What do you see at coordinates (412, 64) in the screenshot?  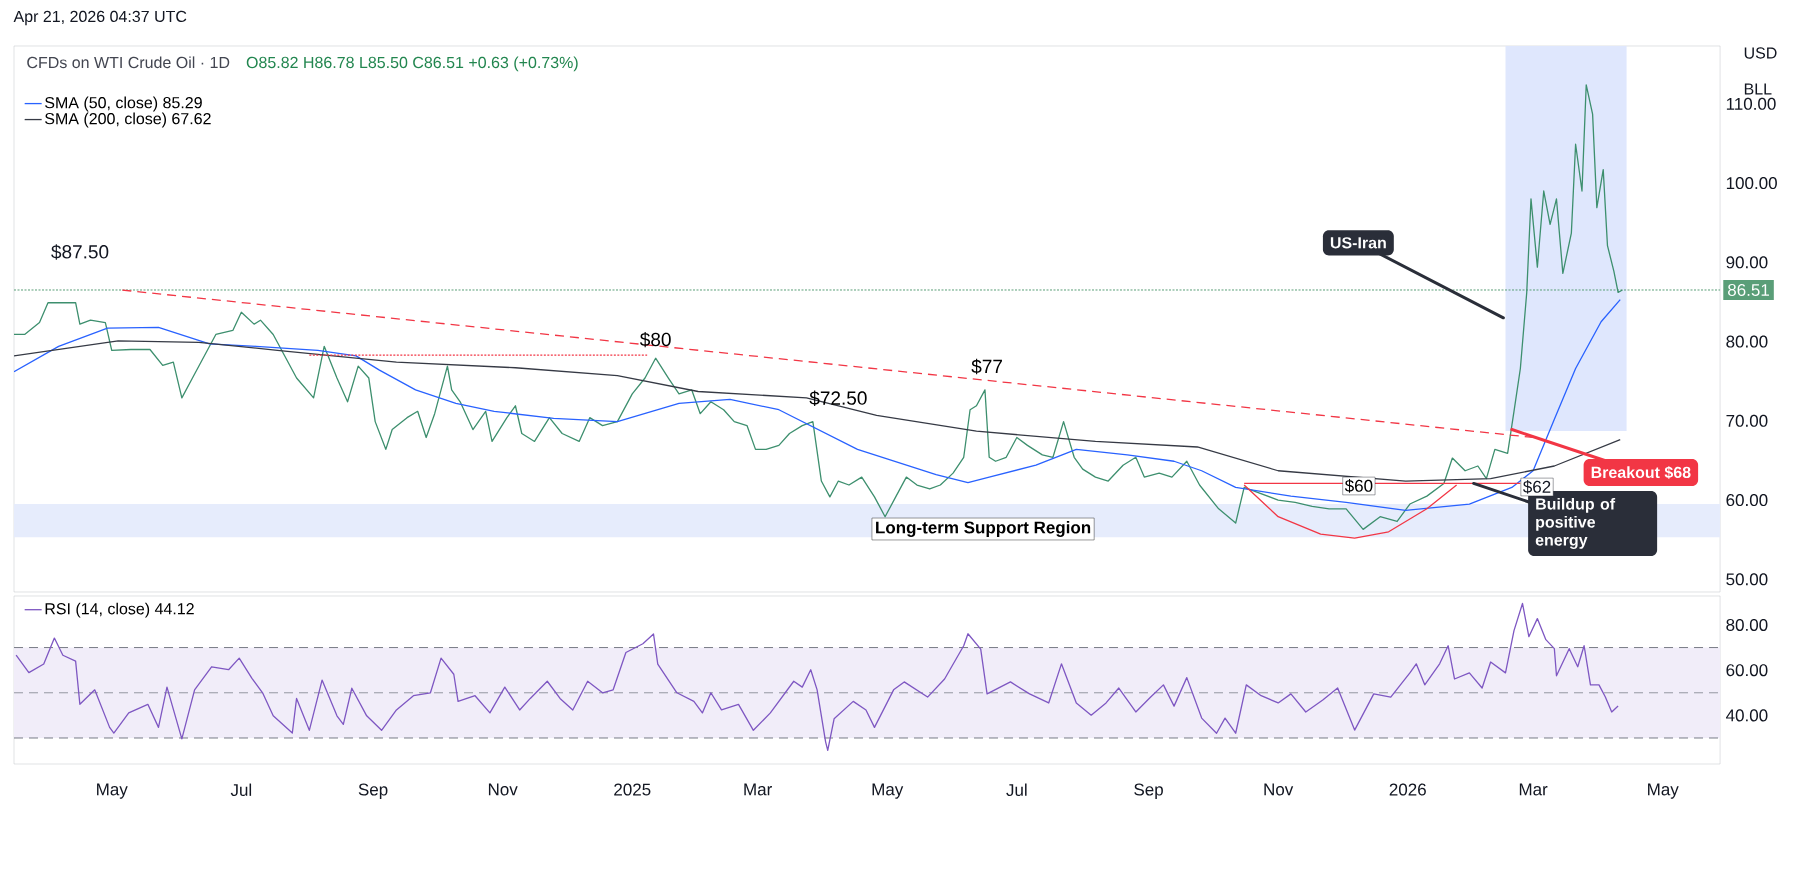 I see `text: O85.82 H86.78 L85.50 C86.51 +0.63 (+0.73%)` at bounding box center [412, 64].